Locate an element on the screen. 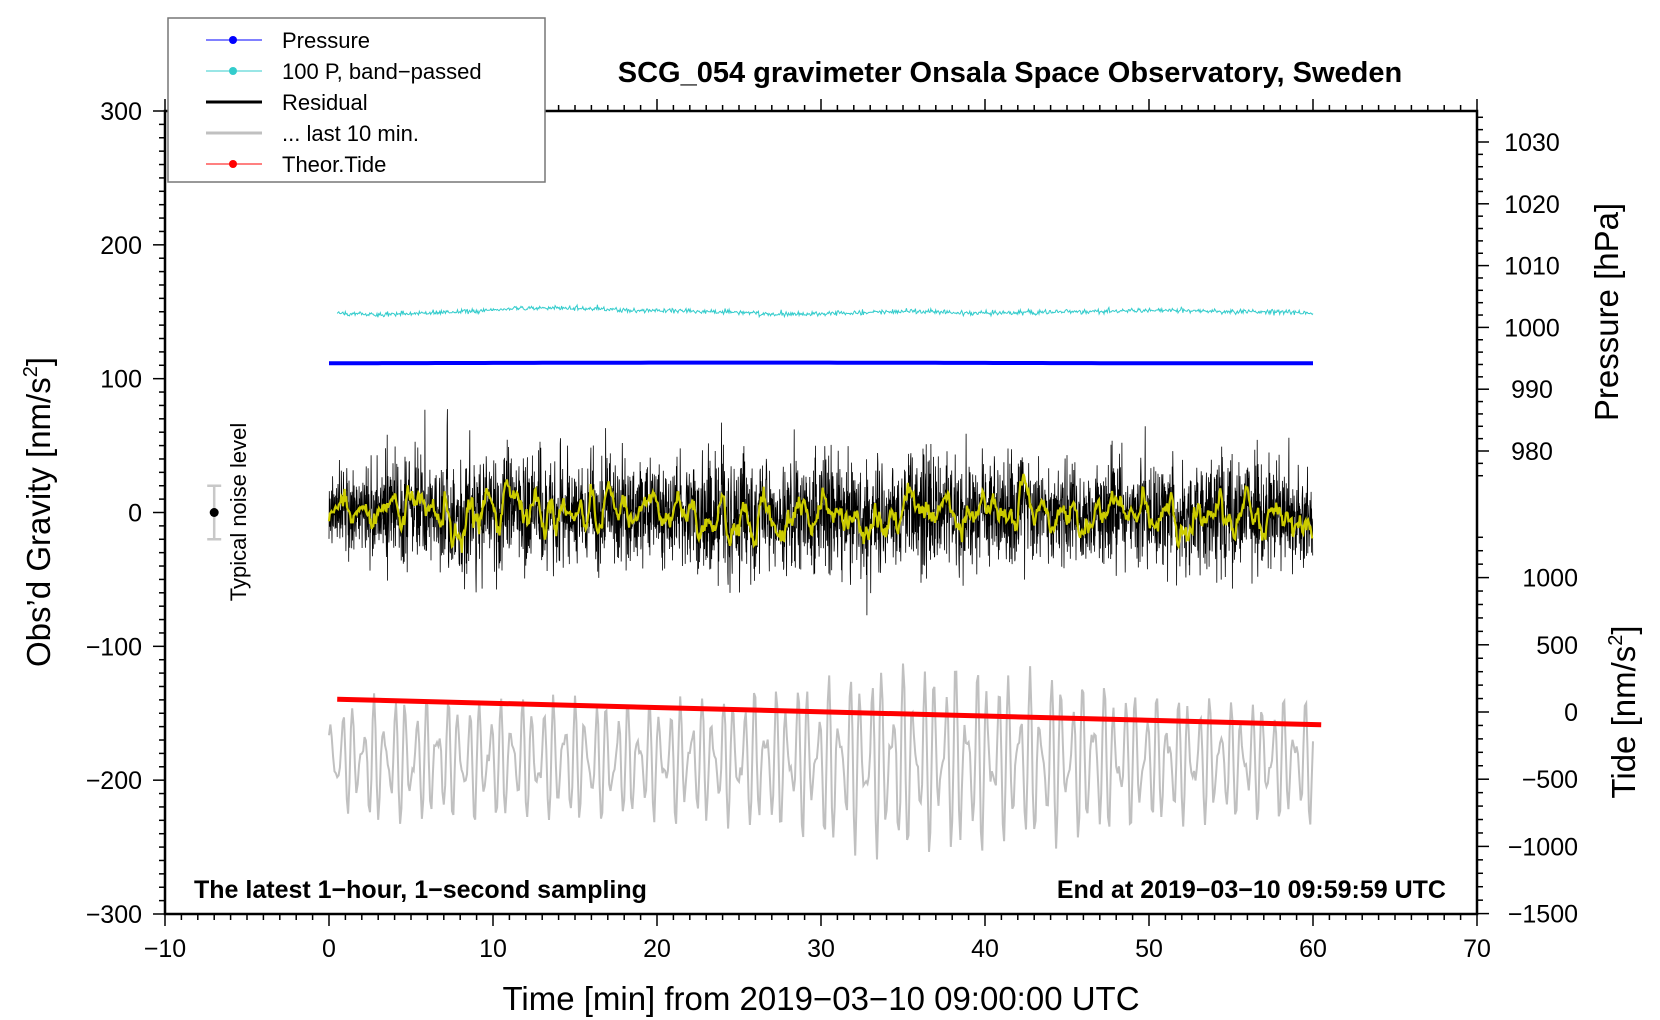 Image resolution: width=1660 pixels, height=1020 pixels. legend-box is located at coordinates (356, 100).